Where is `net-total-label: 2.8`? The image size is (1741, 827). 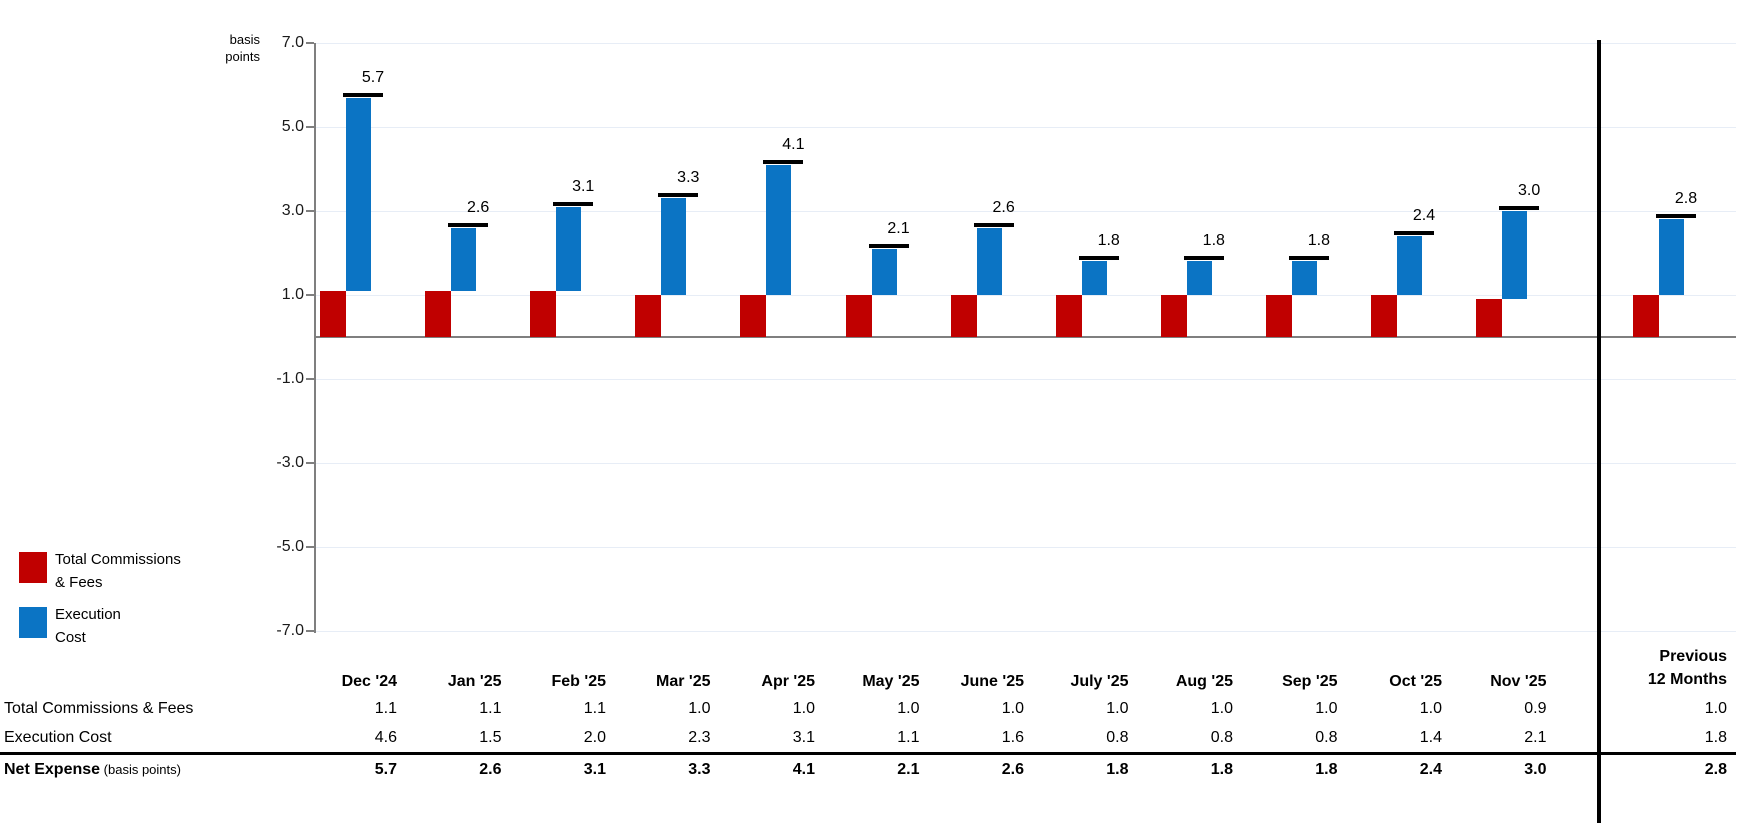
net-total-label: 2.8 is located at coordinates (1686, 199).